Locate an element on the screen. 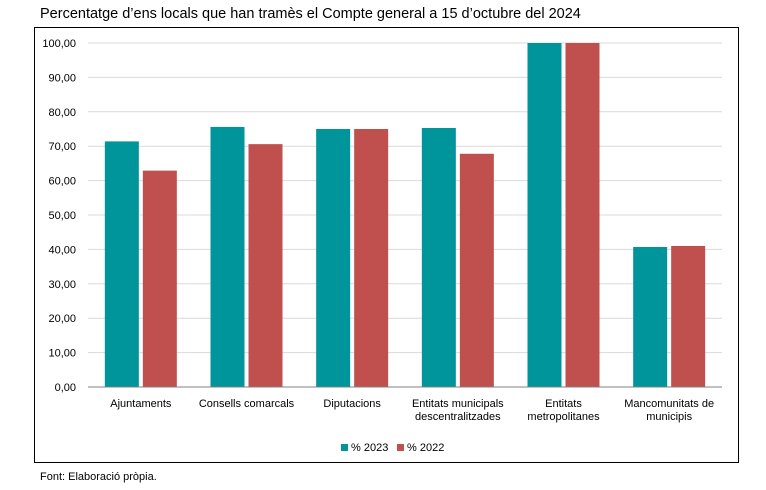  y-tick-label: 20,00 is located at coordinates (62, 319).